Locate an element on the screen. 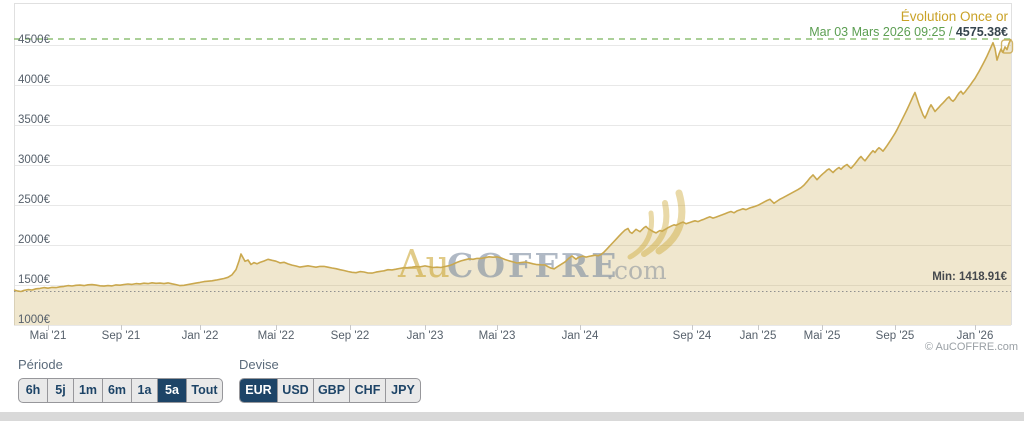 The height and width of the screenshot is (421, 1024). svg-text: Jan '22 is located at coordinates (200, 336).